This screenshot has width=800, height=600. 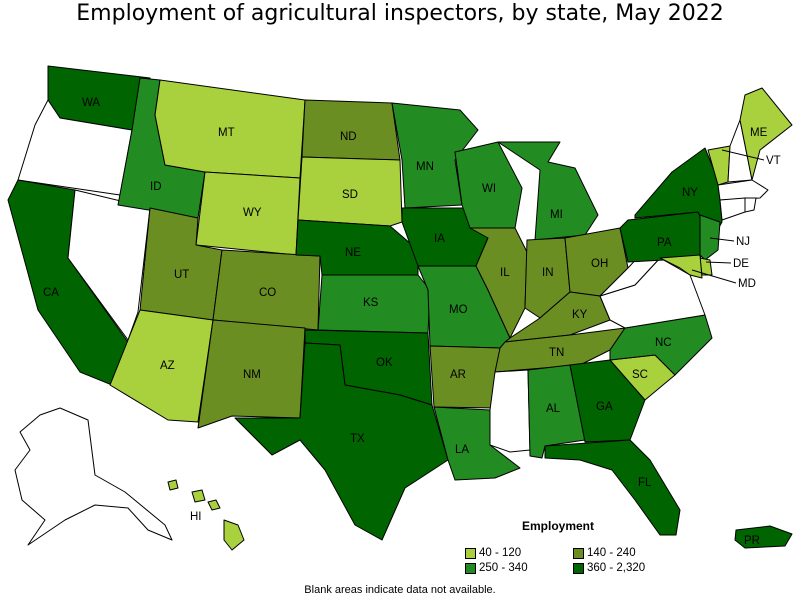 I want to click on state-AK, so click(x=93, y=476).